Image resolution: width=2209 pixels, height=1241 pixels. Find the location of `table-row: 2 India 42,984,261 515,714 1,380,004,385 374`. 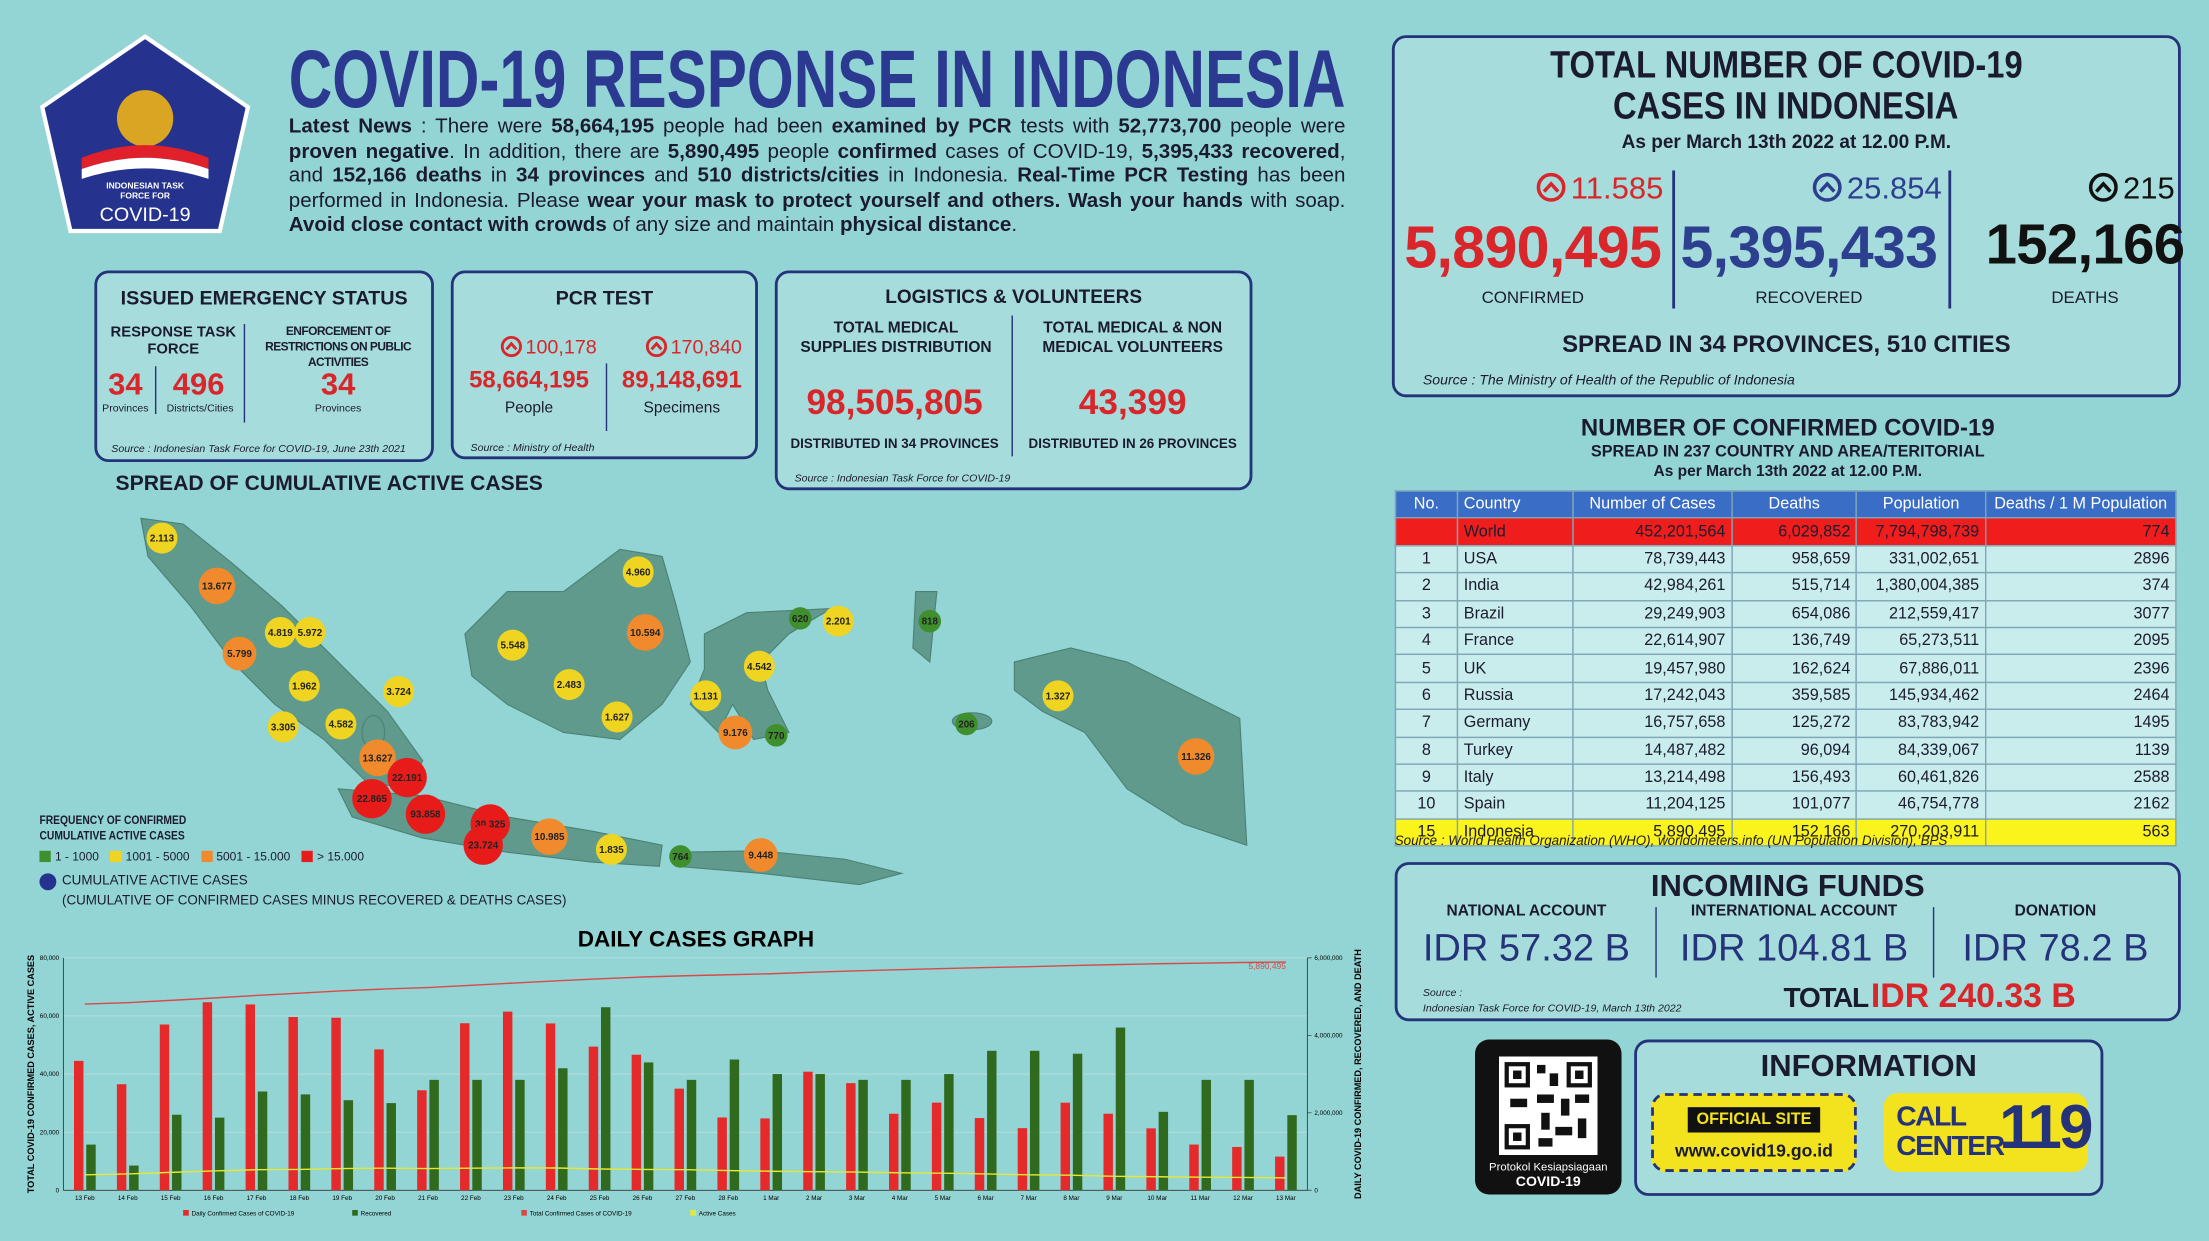

table-row: 2 India 42,984,261 515,714 1,380,004,385 374 is located at coordinates (1785, 586).